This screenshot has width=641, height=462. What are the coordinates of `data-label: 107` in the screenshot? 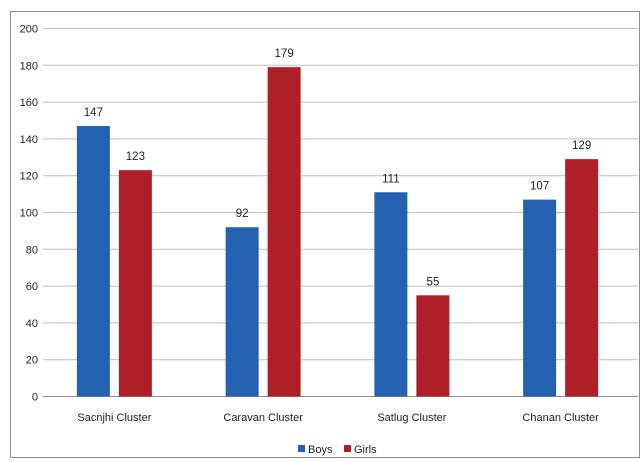 It's located at (539, 187).